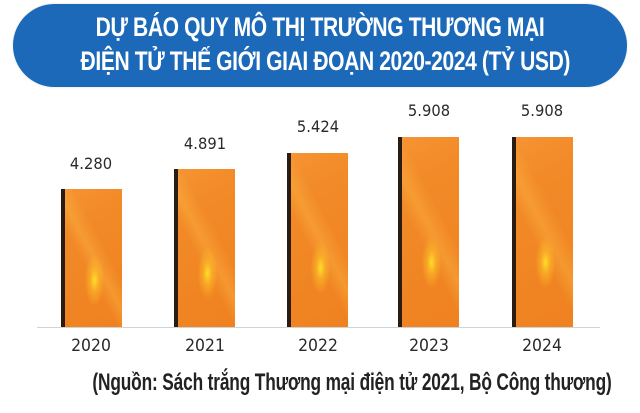  Describe the element at coordinates (320, 27) in the screenshot. I see `chart-title-line-1: DỰ BÁO QUY MÔ THỊ TRƯỜNG THƯƠNG MẠI` at that location.